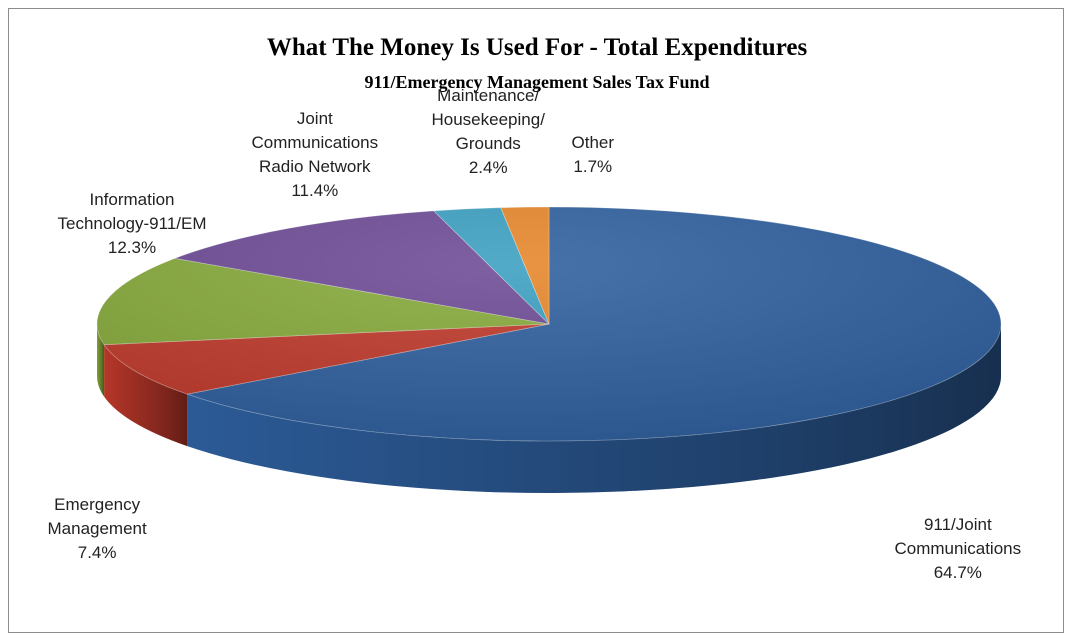  Describe the element at coordinates (488, 119) in the screenshot. I see `label-line: Housekeeping/` at that location.